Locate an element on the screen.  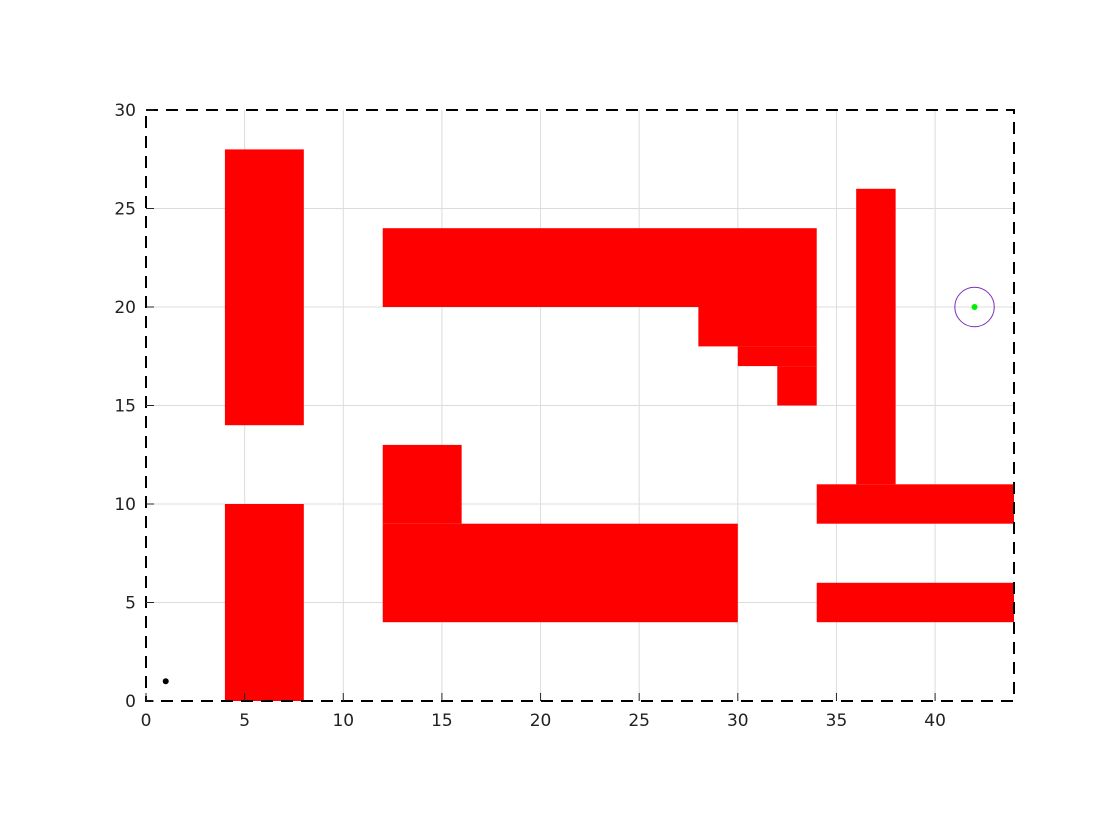
x-tick-label: 40 is located at coordinates (935, 721).